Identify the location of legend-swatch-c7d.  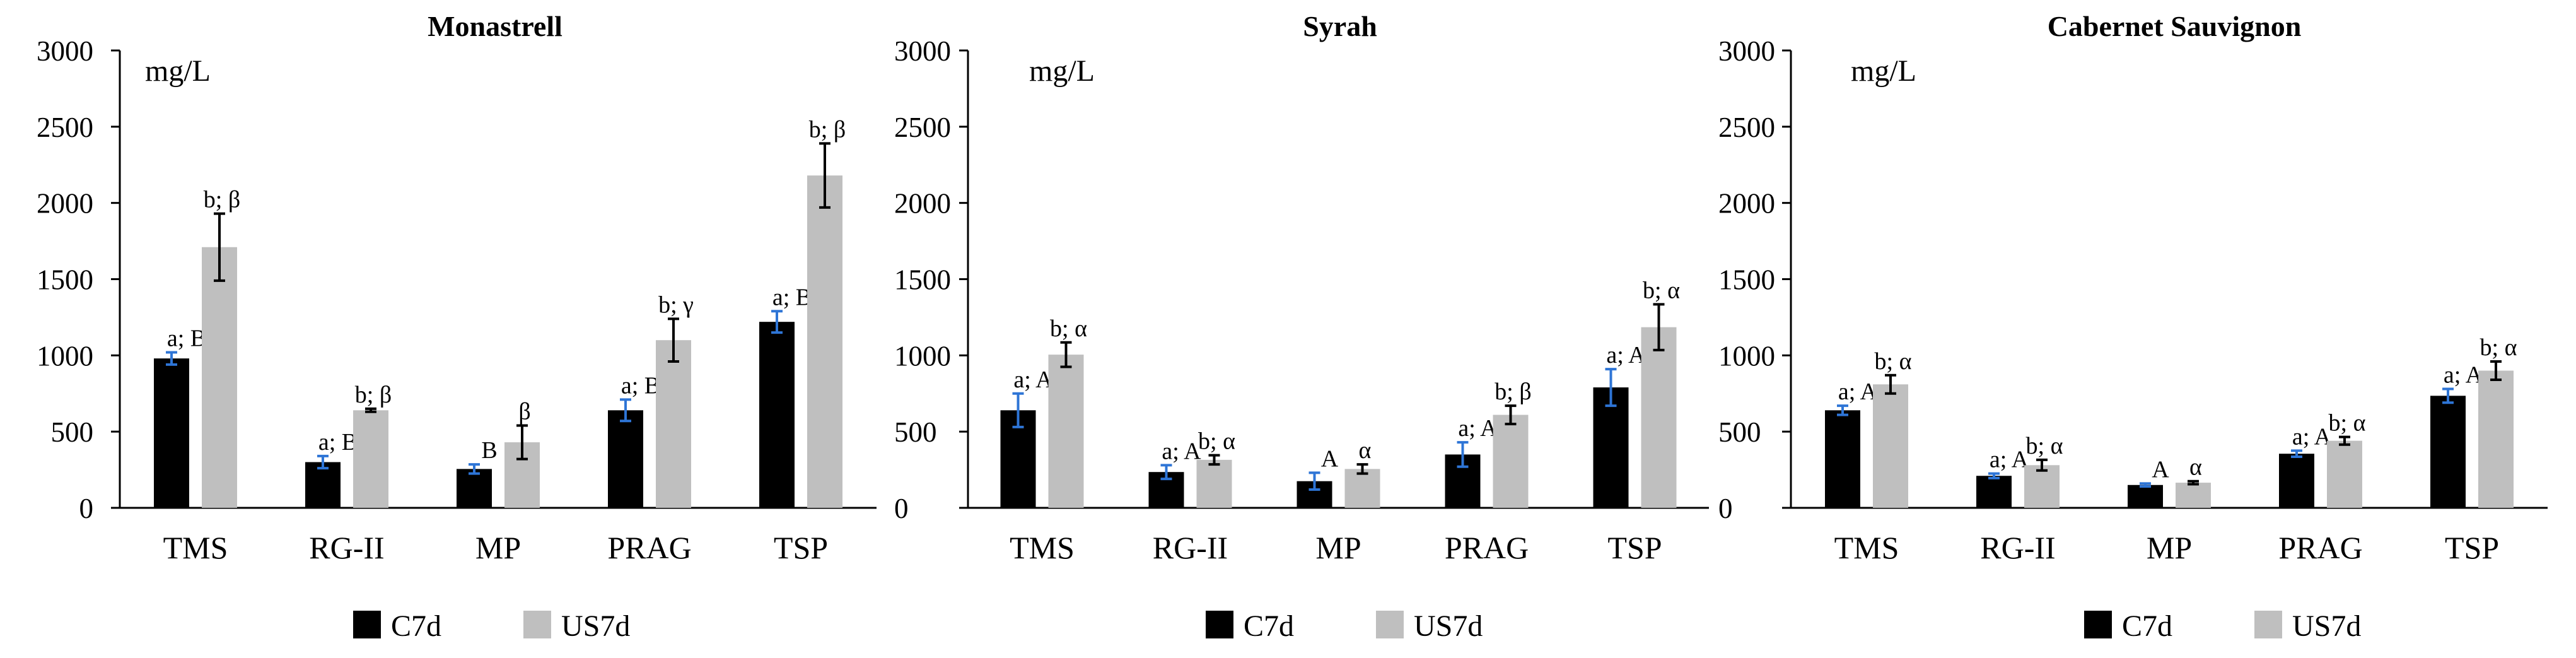
(1219, 624).